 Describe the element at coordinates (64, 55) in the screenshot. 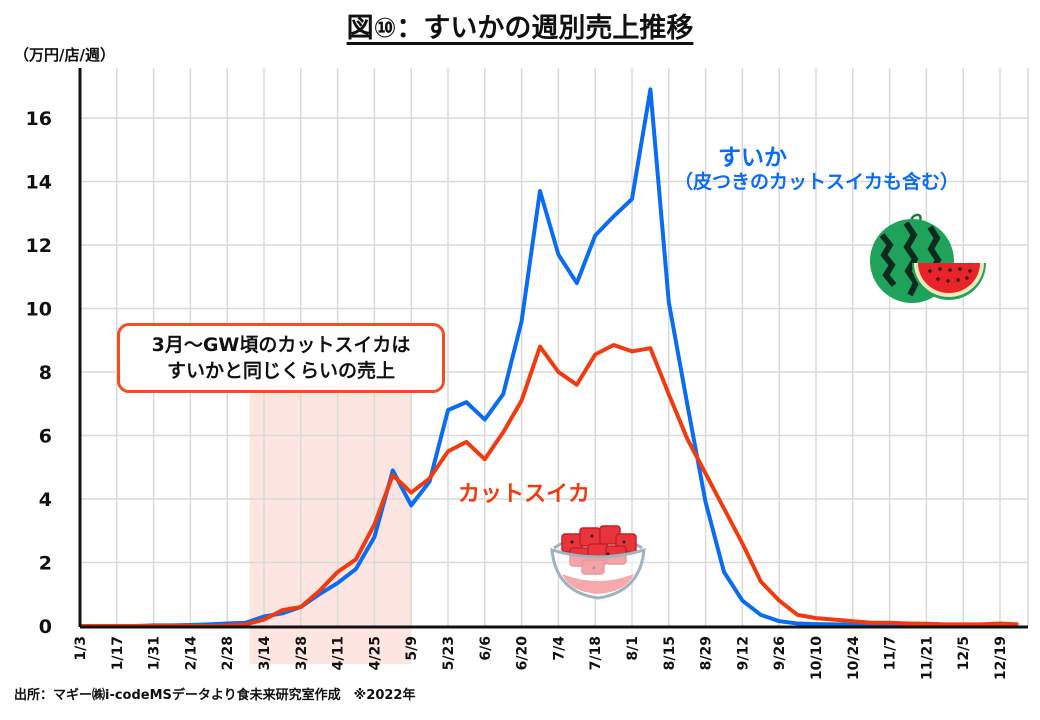

I see `y-axis-unit-label: （万円/店/週）` at that location.